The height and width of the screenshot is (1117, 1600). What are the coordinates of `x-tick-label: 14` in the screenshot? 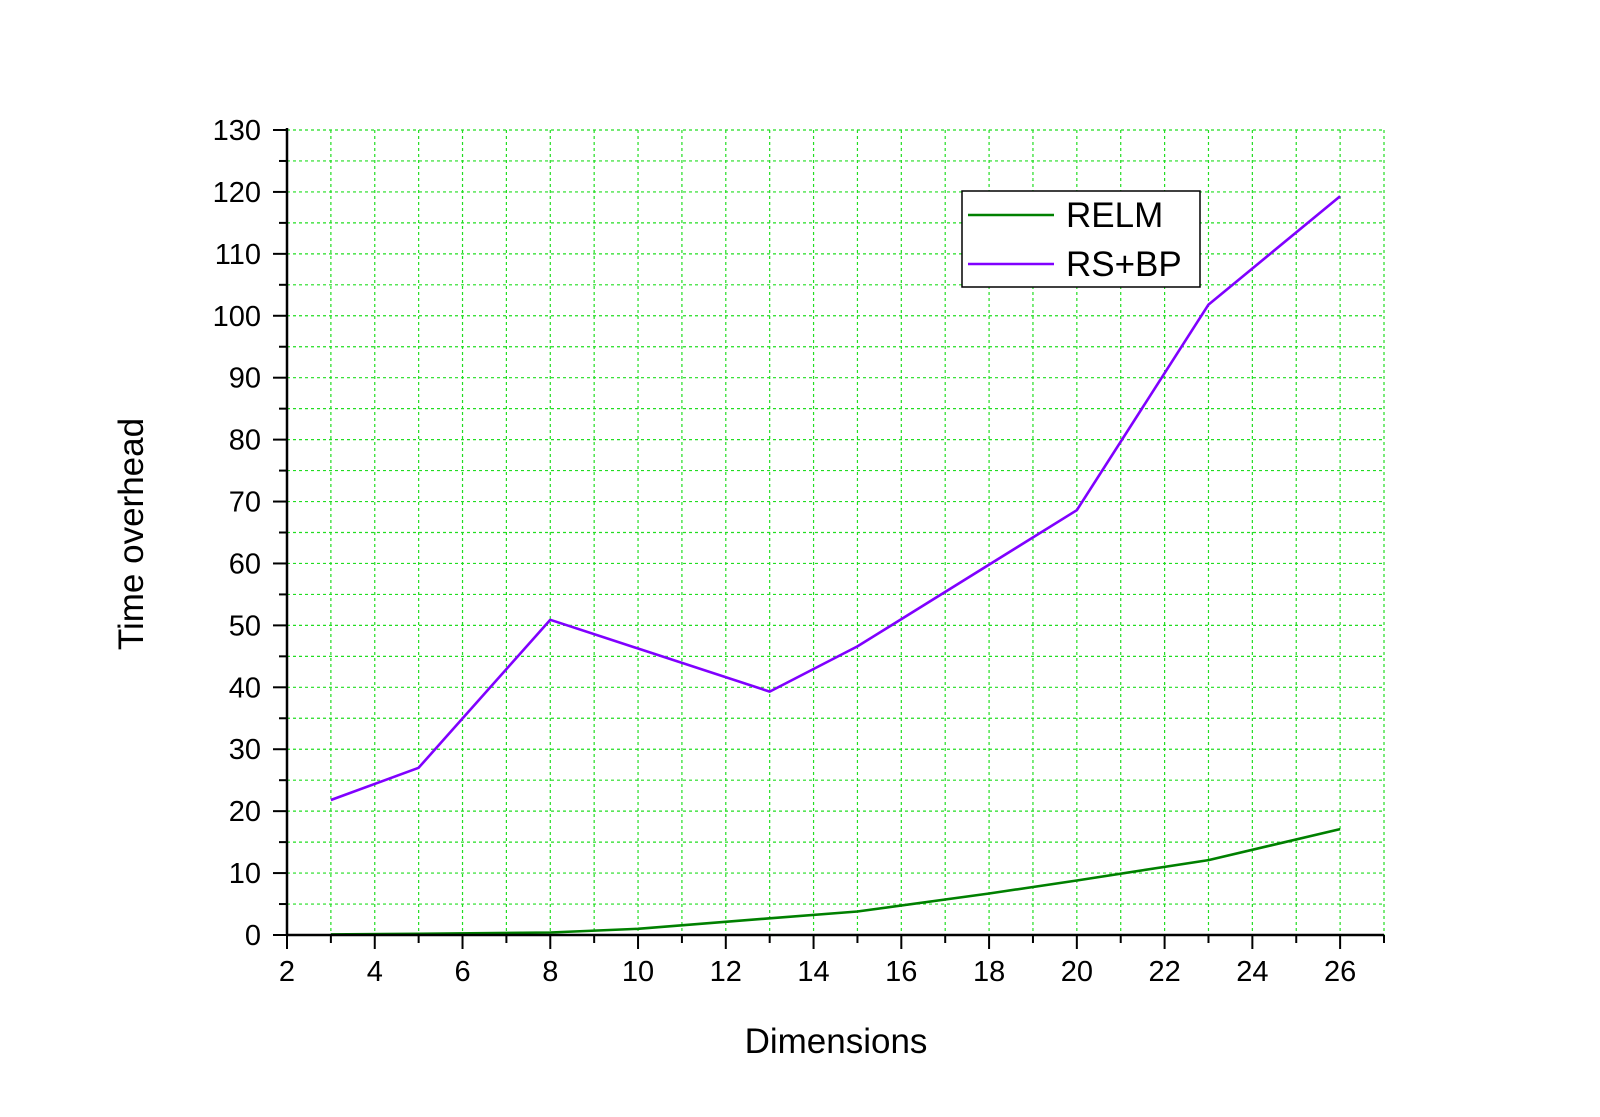 It's located at (813, 972).